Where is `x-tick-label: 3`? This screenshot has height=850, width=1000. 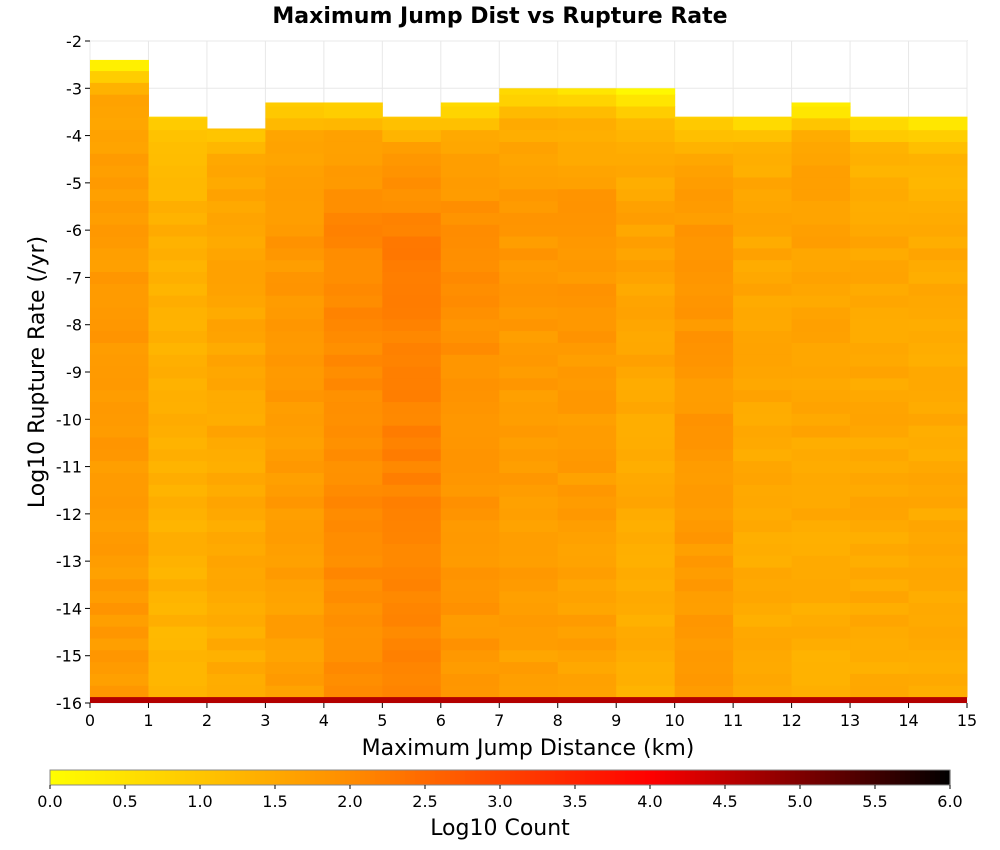 x-tick-label: 3 is located at coordinates (265, 720).